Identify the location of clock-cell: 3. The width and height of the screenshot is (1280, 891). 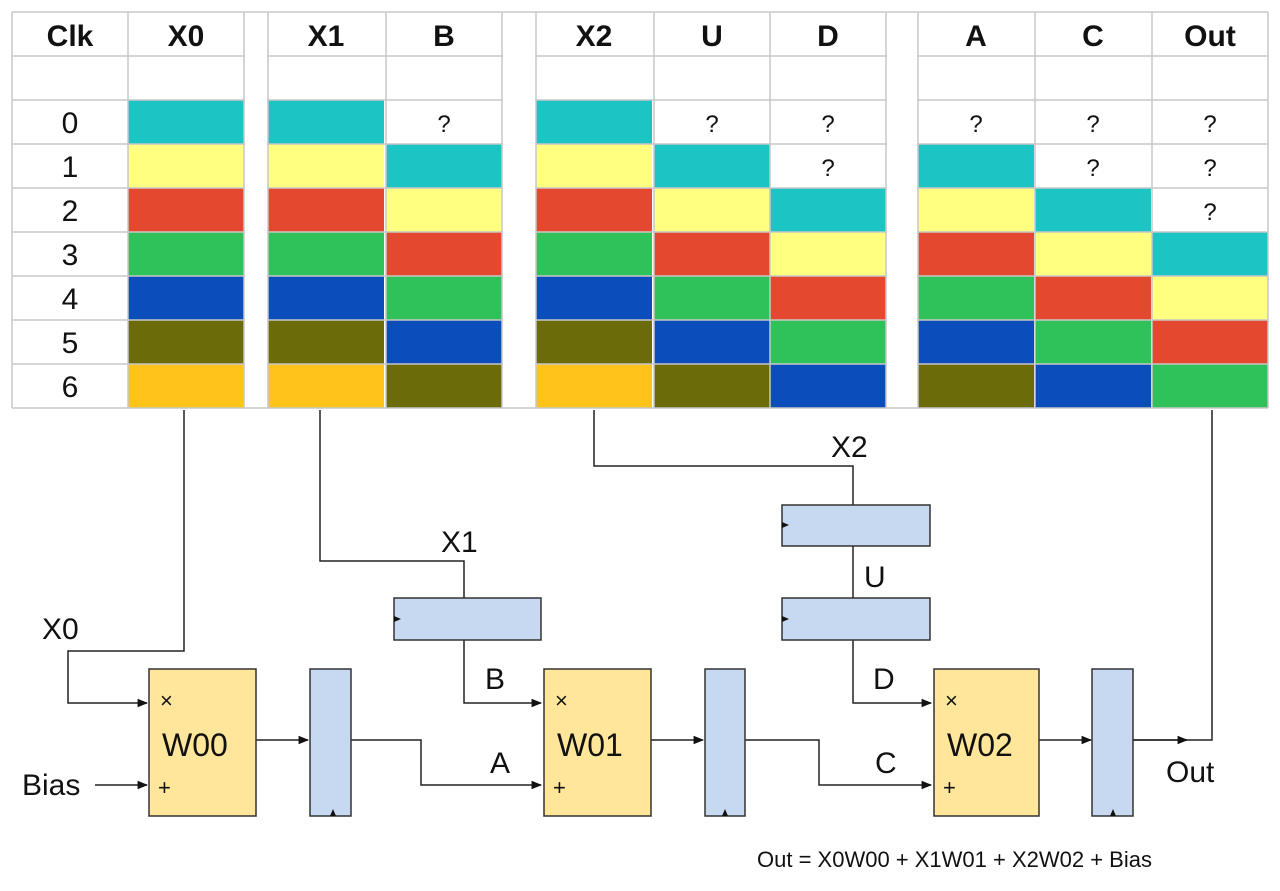
(70, 255).